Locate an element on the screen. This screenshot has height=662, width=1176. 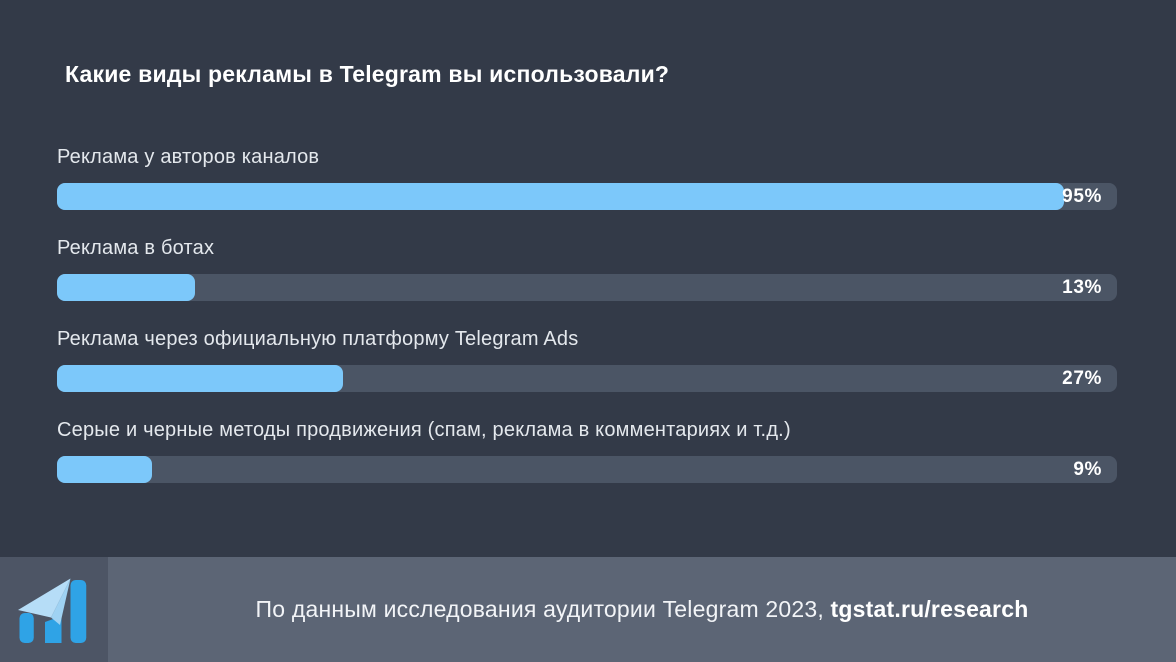
bar-value-label: 9% is located at coordinates (1087, 469).